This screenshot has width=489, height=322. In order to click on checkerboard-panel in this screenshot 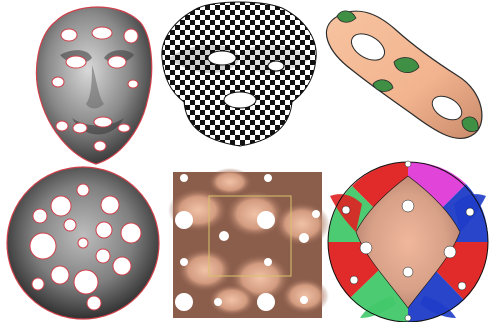, I will do `click(239, 74)`.